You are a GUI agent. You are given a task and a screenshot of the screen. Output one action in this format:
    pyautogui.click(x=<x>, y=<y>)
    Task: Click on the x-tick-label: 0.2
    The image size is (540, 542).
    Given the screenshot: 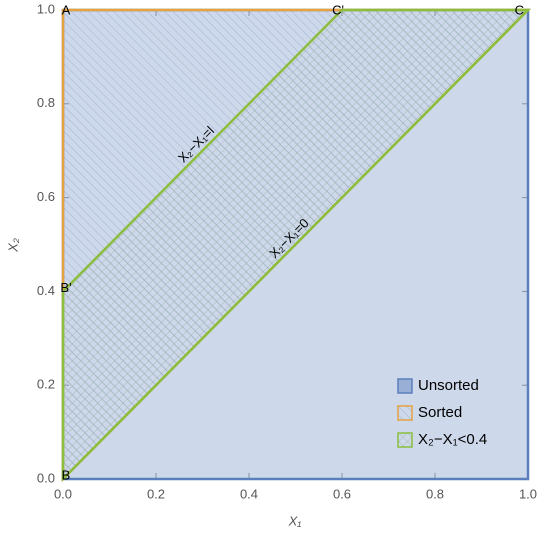 What is the action you would take?
    pyautogui.click(x=156, y=493)
    